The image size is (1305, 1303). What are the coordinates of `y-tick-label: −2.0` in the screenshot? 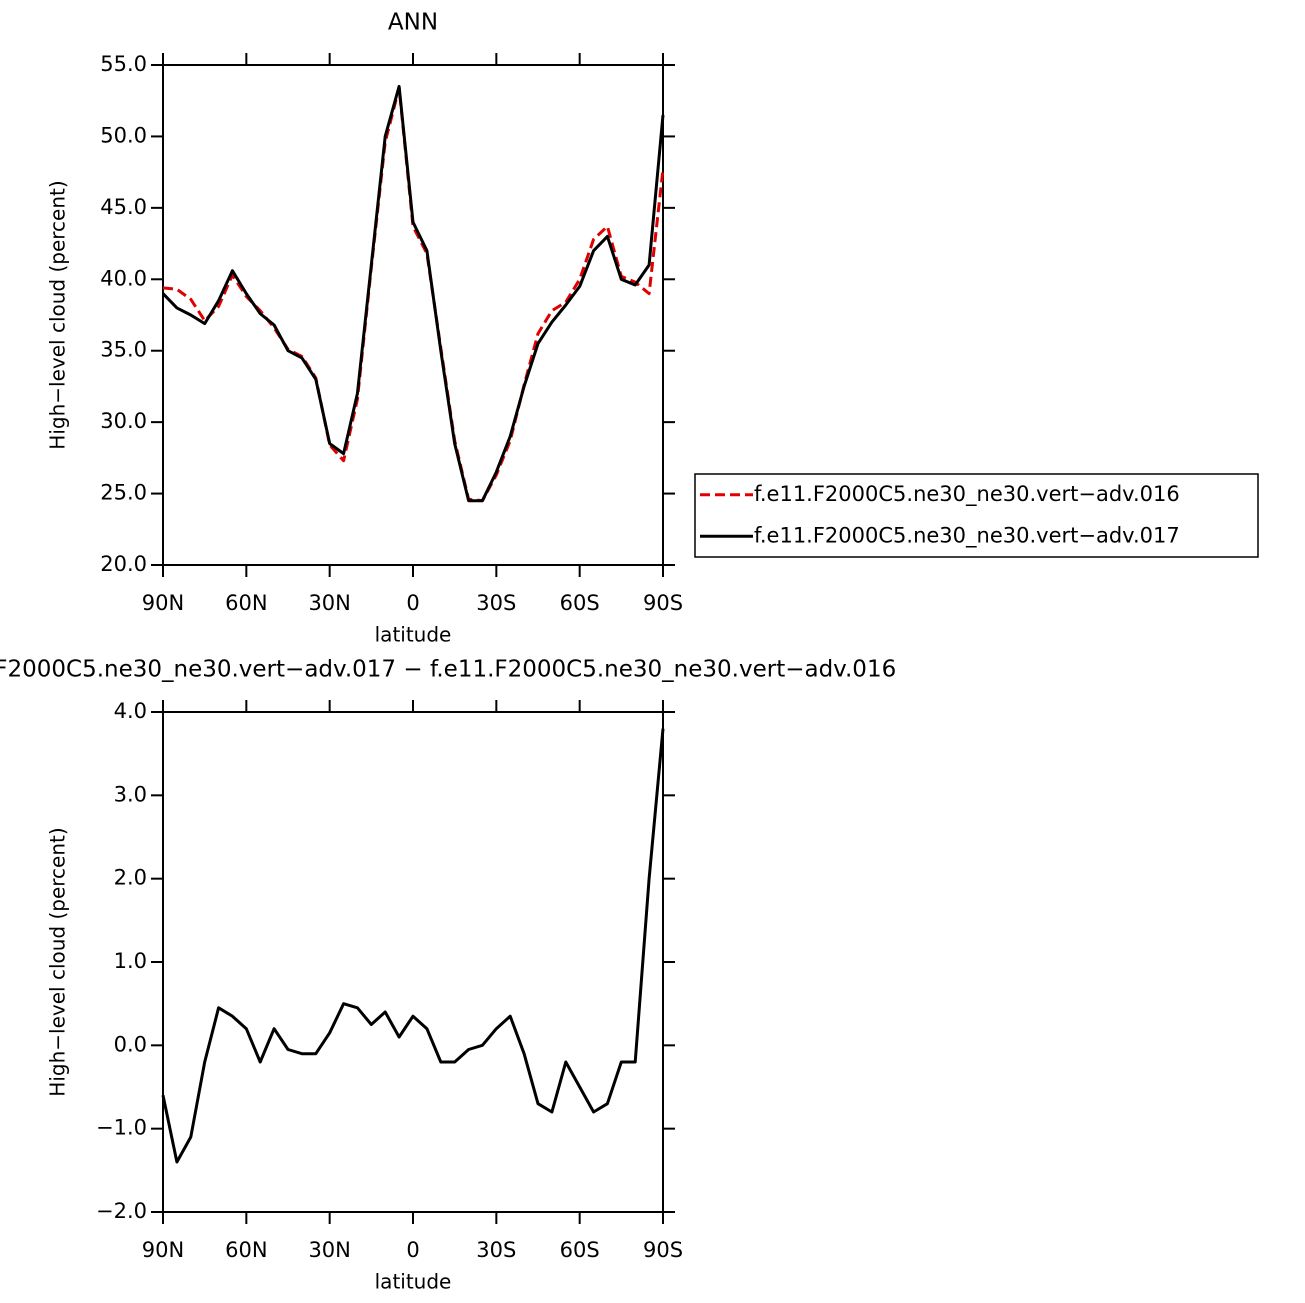 It's located at (121, 1211).